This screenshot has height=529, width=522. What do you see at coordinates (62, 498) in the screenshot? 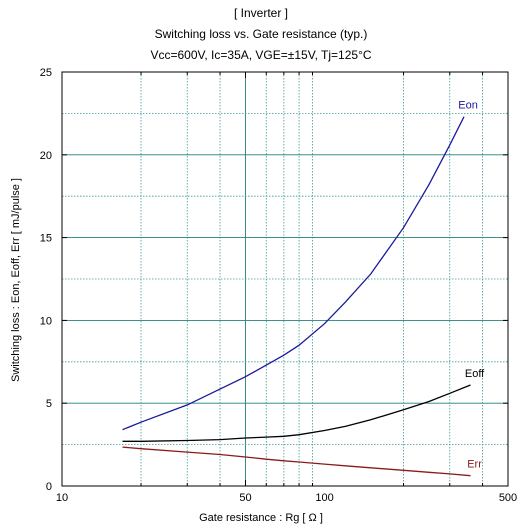
I see `x-tick-label: 10` at bounding box center [62, 498].